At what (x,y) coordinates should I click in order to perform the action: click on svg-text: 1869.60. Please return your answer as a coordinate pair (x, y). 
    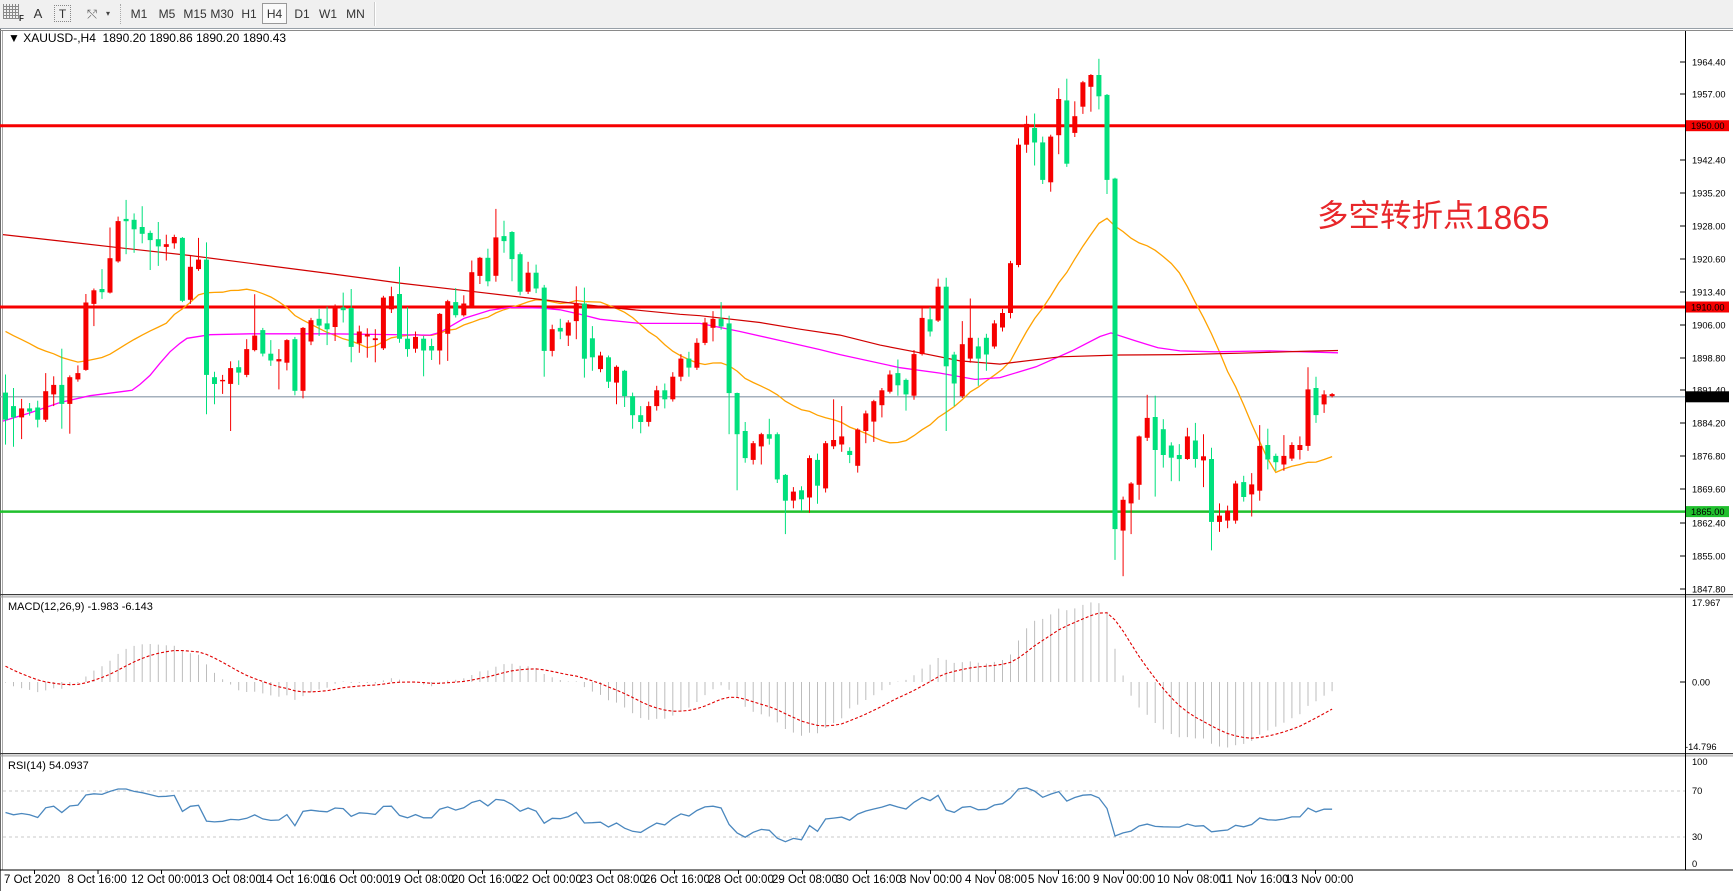
    Looking at the image, I should click on (1709, 490).